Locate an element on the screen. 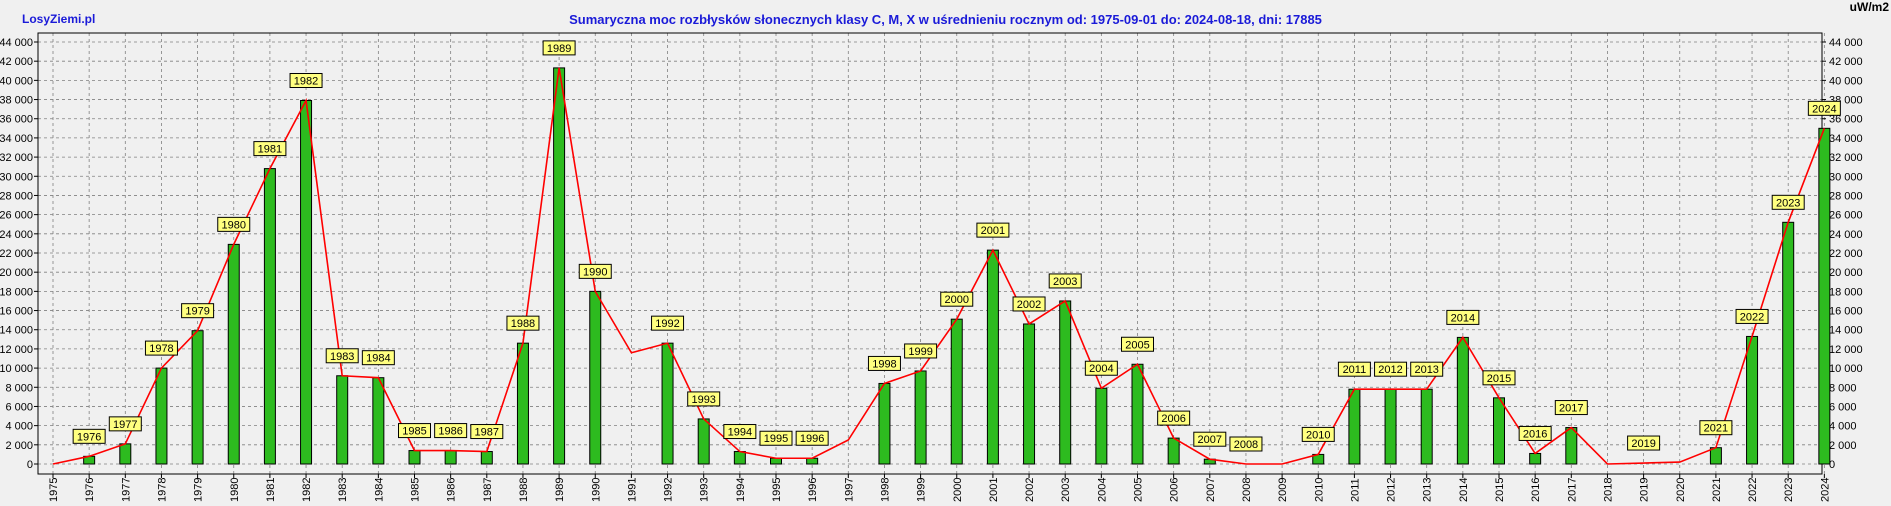 The height and width of the screenshot is (506, 1891). data-label-2024: 2024 is located at coordinates (1824, 108).